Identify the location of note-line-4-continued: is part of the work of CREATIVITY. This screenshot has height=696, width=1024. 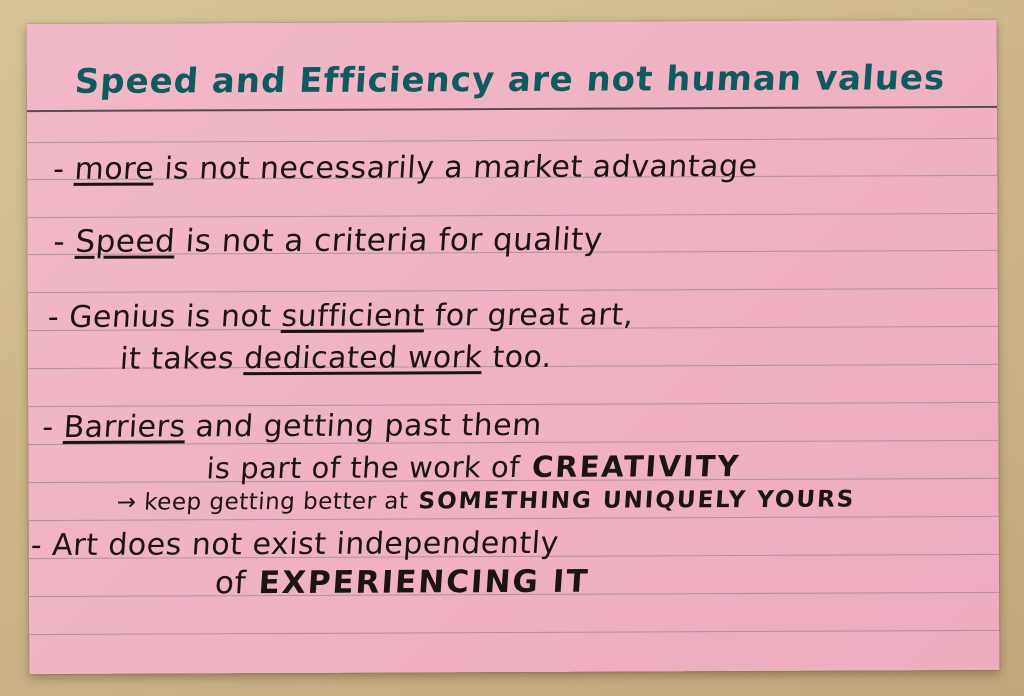
(473, 467).